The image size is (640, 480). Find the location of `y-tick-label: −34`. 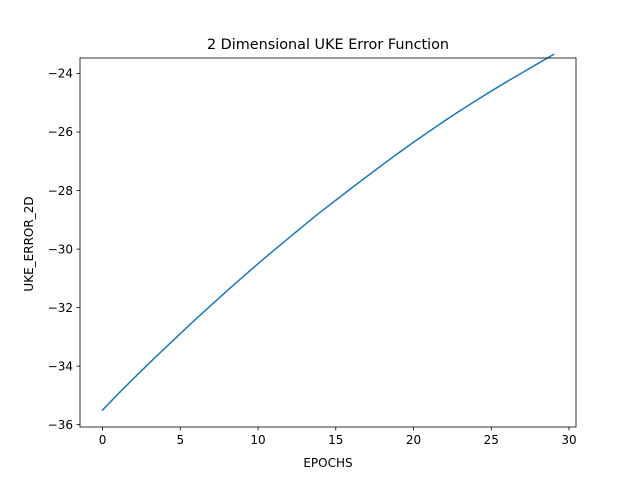

y-tick-label: −34 is located at coordinates (60, 366).